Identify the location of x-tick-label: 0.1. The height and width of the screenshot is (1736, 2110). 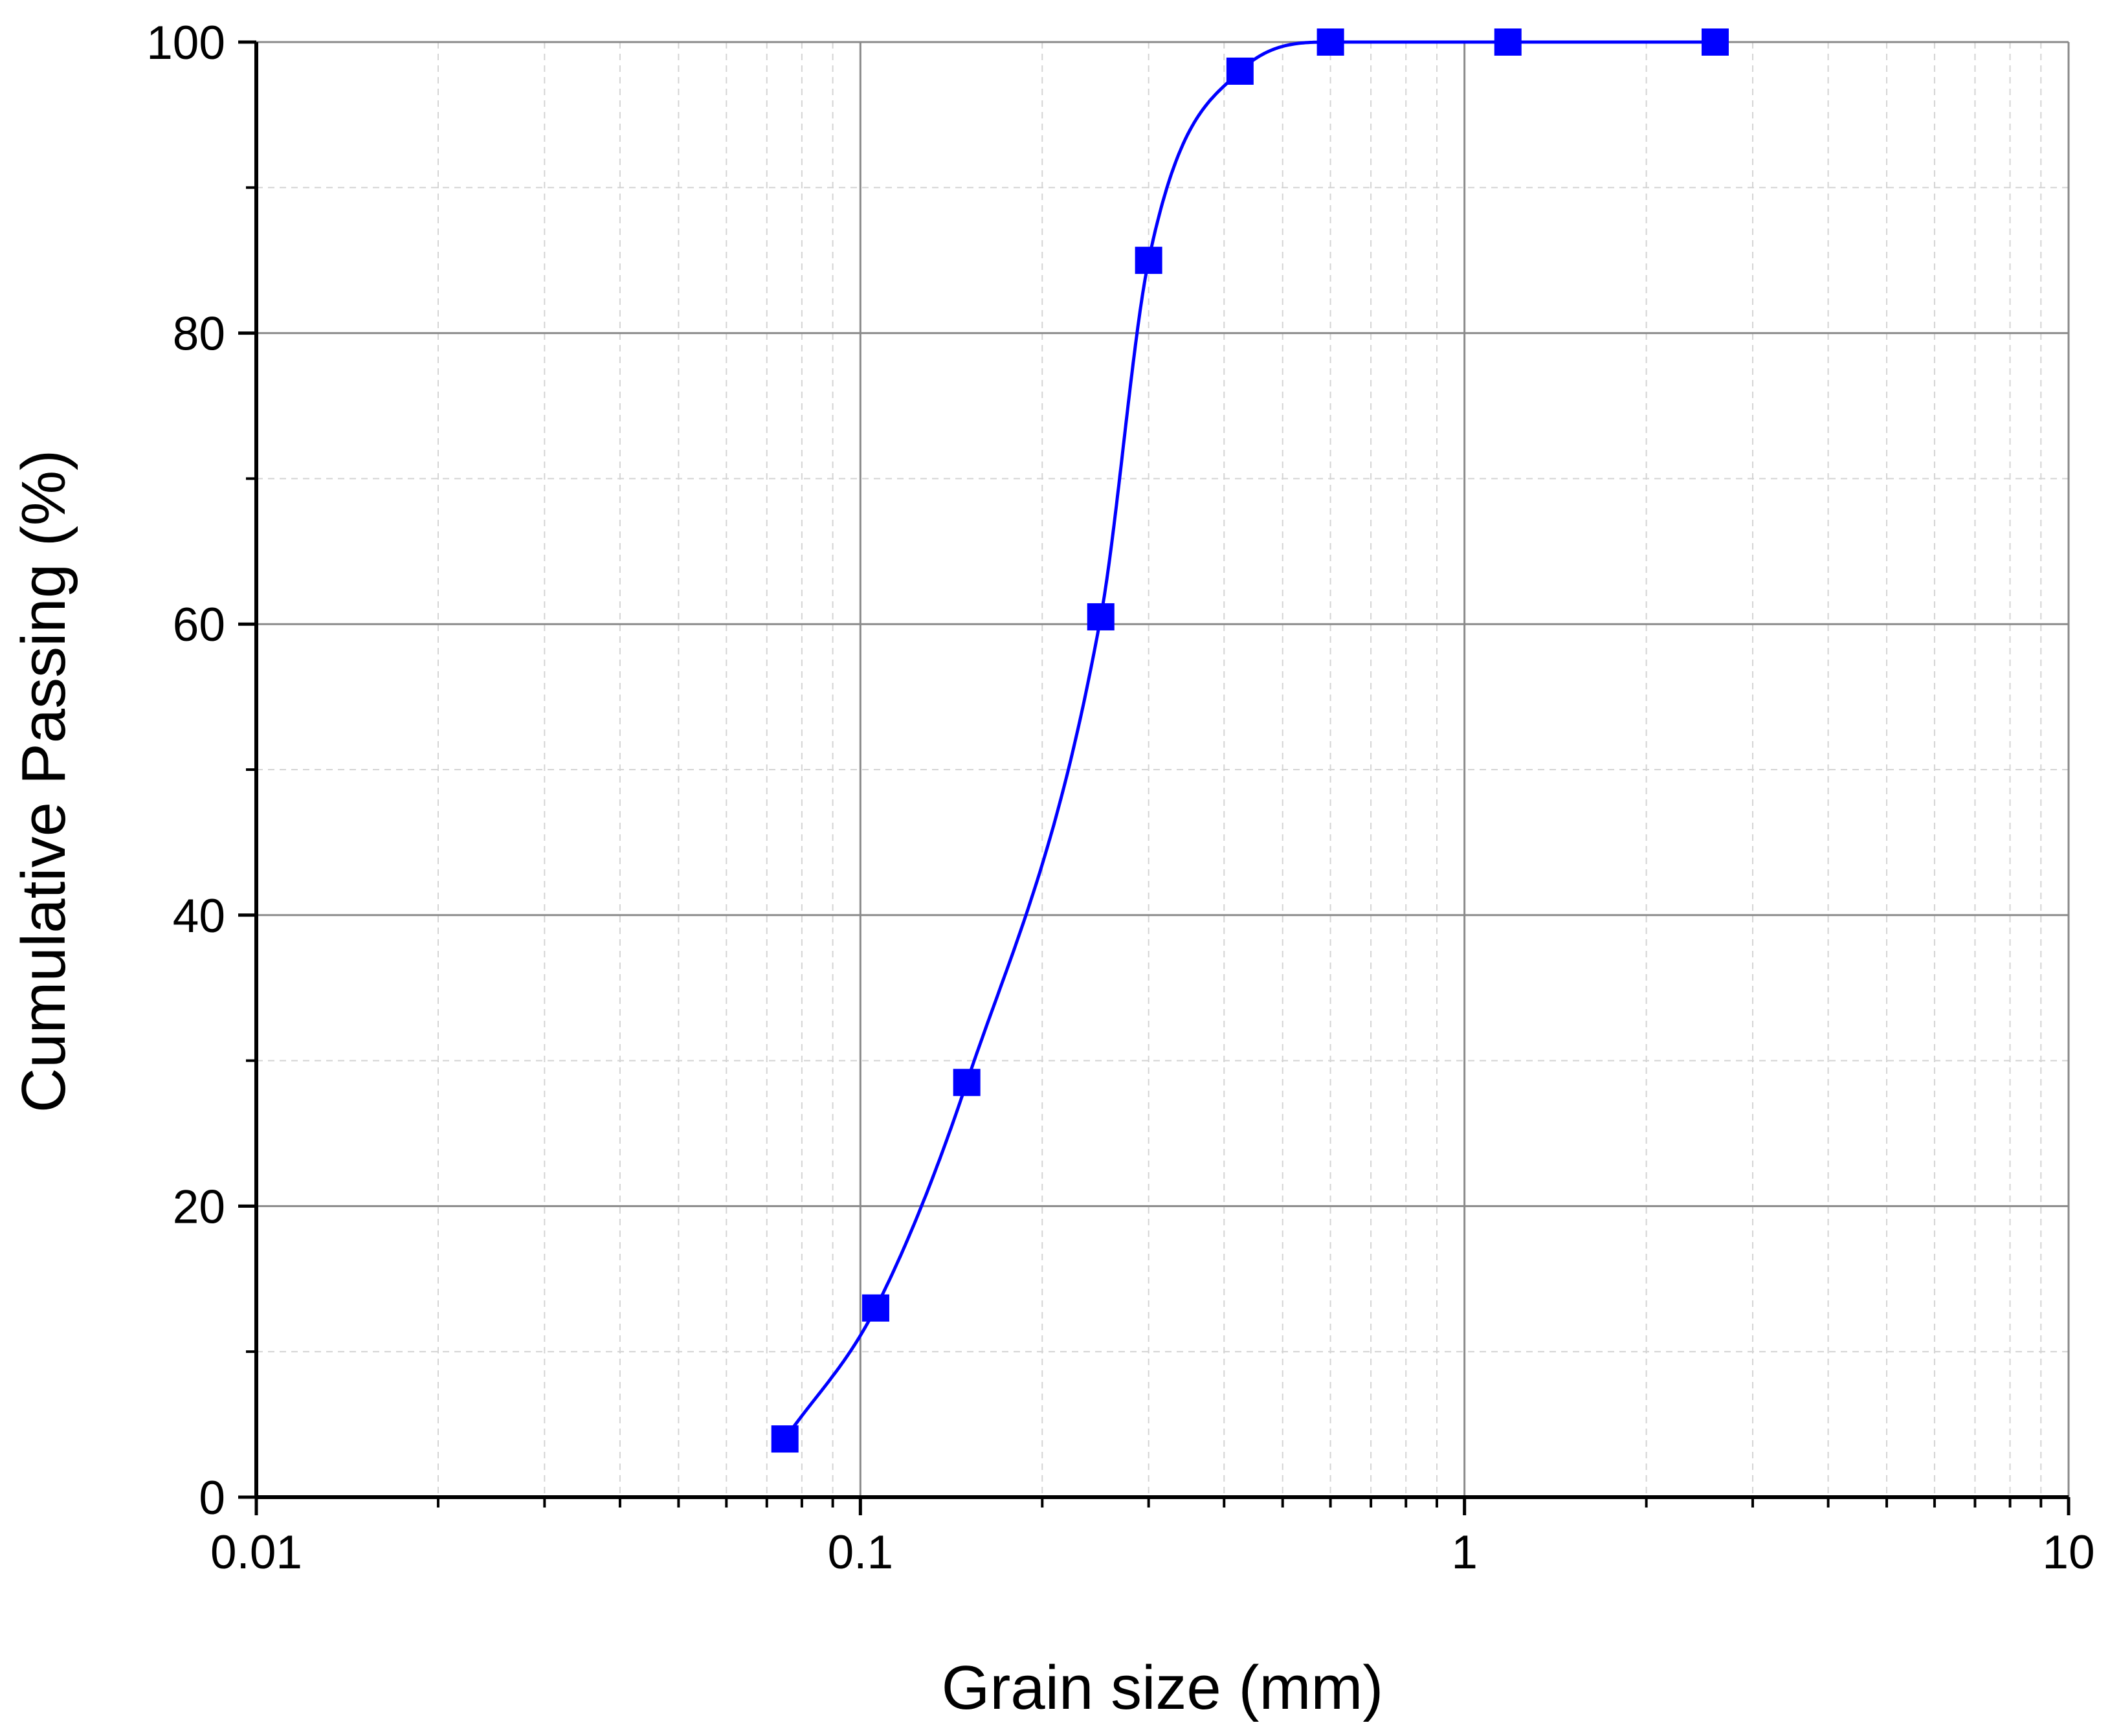
(861, 1552).